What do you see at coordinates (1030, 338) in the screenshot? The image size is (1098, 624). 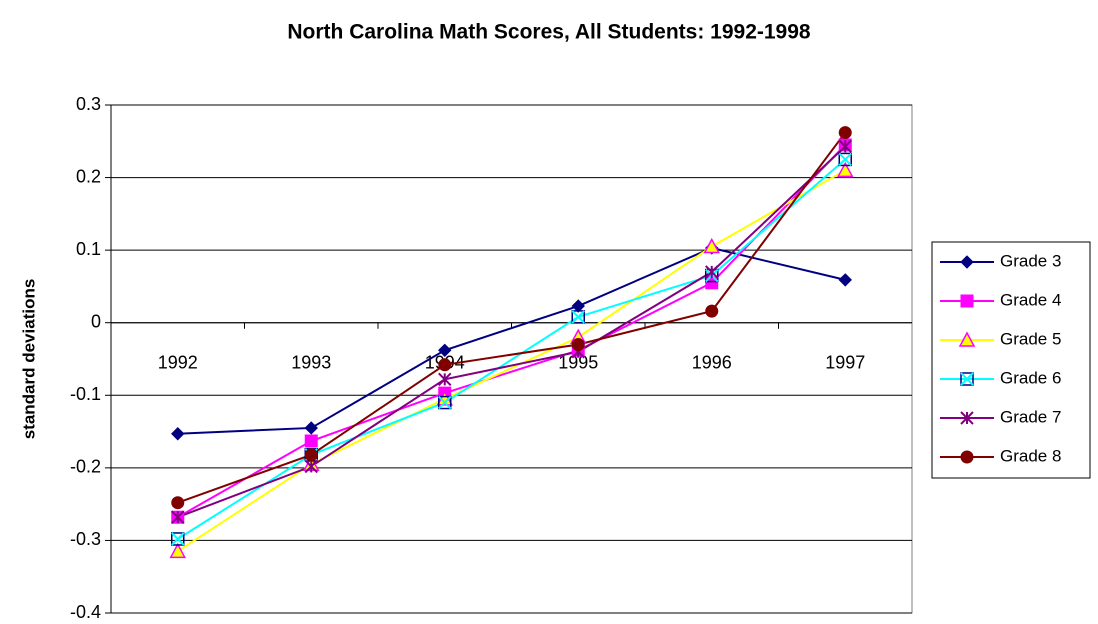 I see `legend-label: Grade 5` at bounding box center [1030, 338].